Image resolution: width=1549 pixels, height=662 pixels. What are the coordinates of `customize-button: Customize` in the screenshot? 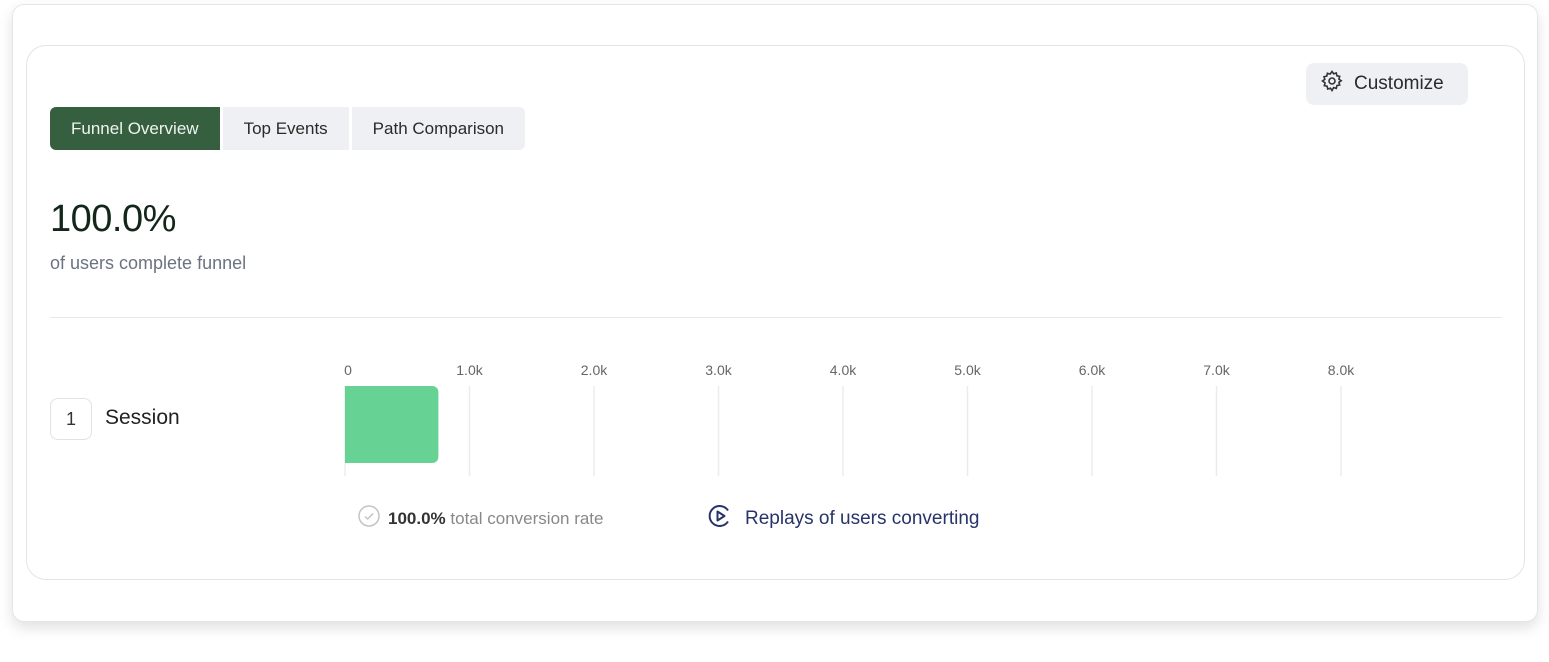 It's located at (1387, 84).